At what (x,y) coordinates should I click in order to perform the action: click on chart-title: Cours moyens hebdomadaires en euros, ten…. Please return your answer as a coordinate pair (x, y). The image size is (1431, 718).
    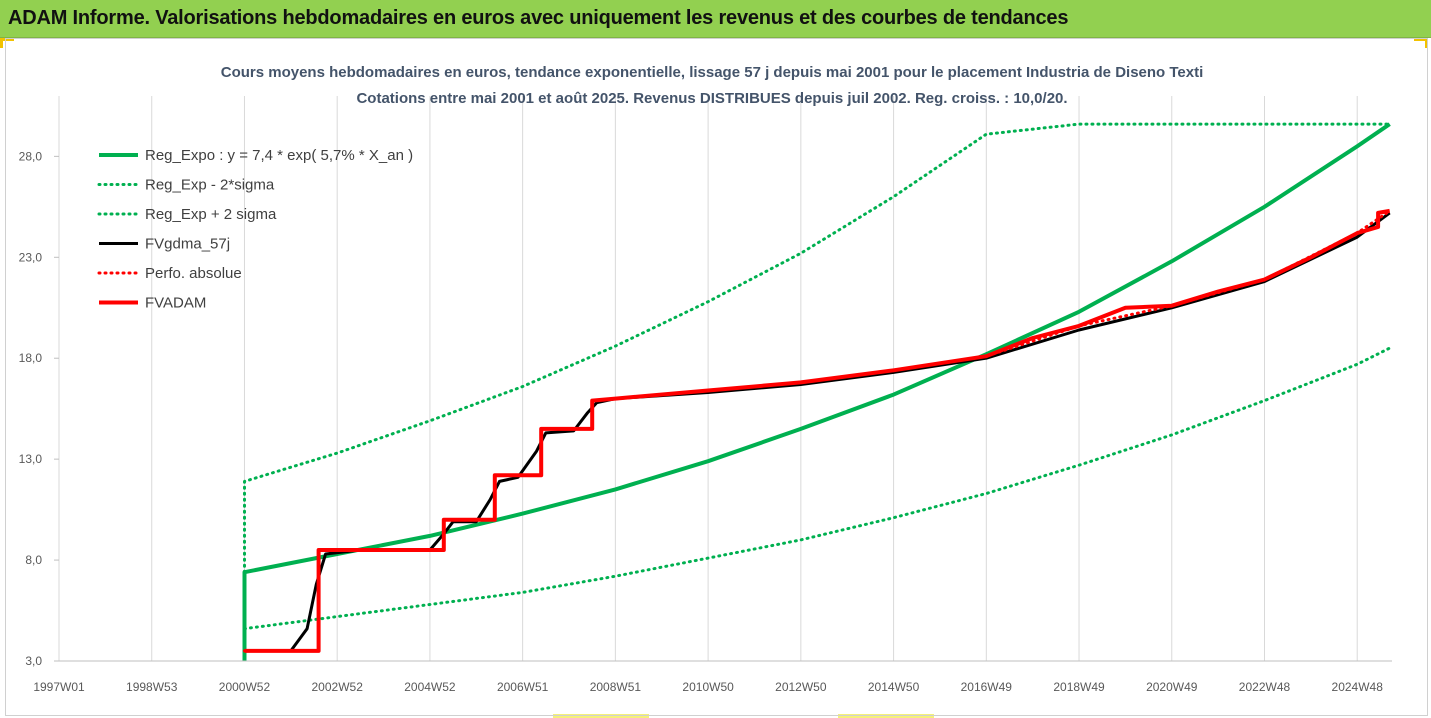
    Looking at the image, I should click on (712, 72).